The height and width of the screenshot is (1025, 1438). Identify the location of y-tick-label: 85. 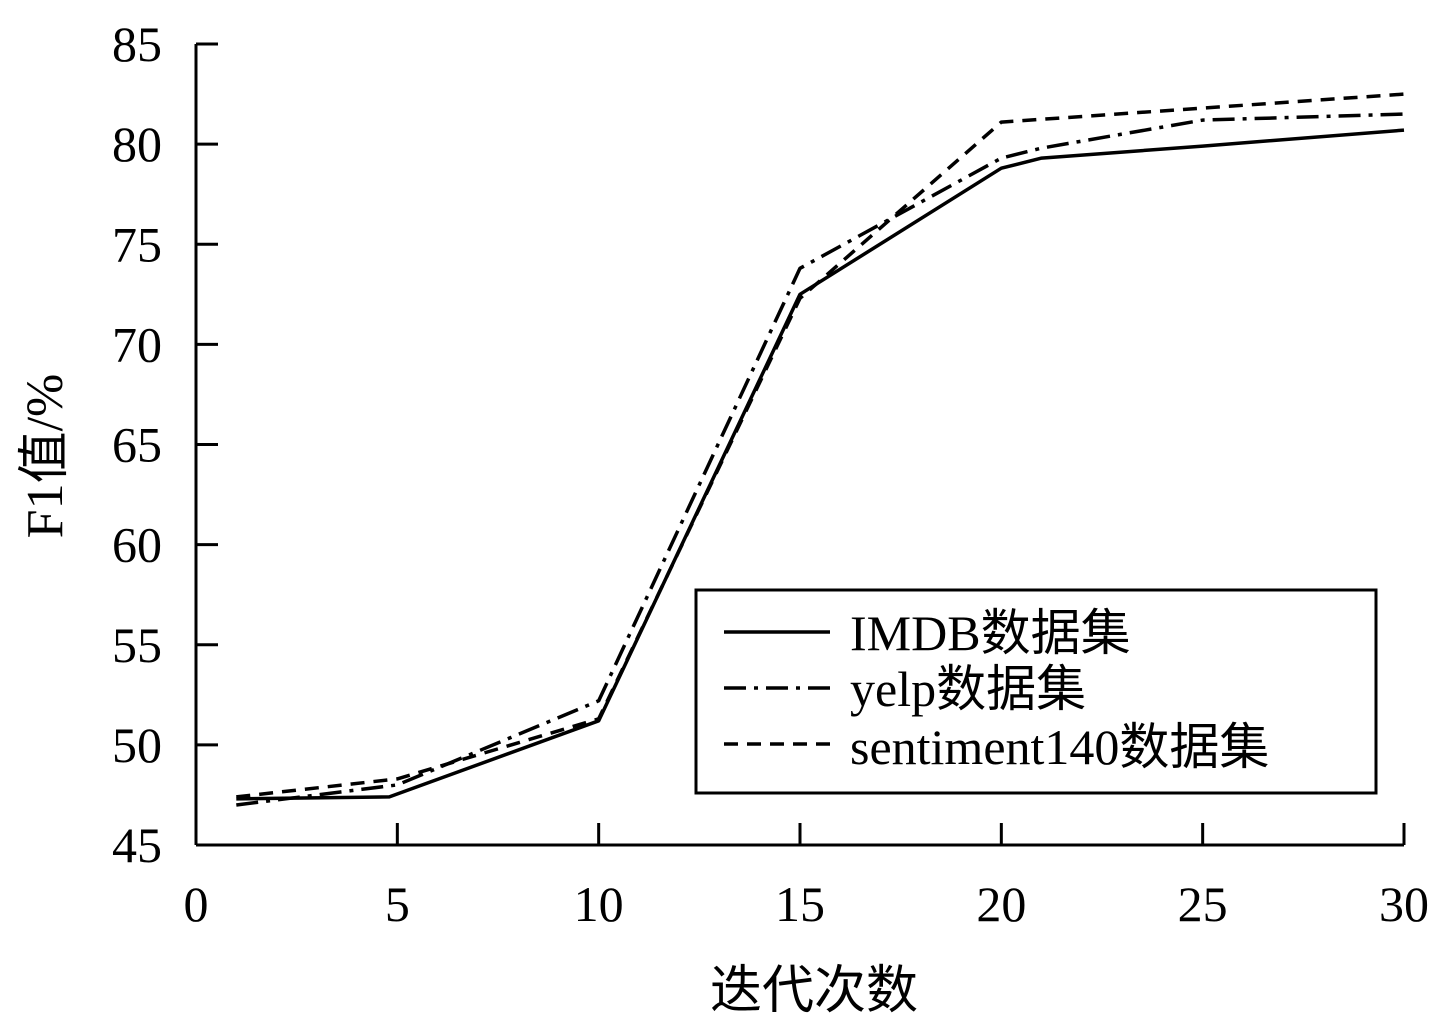
(137, 44).